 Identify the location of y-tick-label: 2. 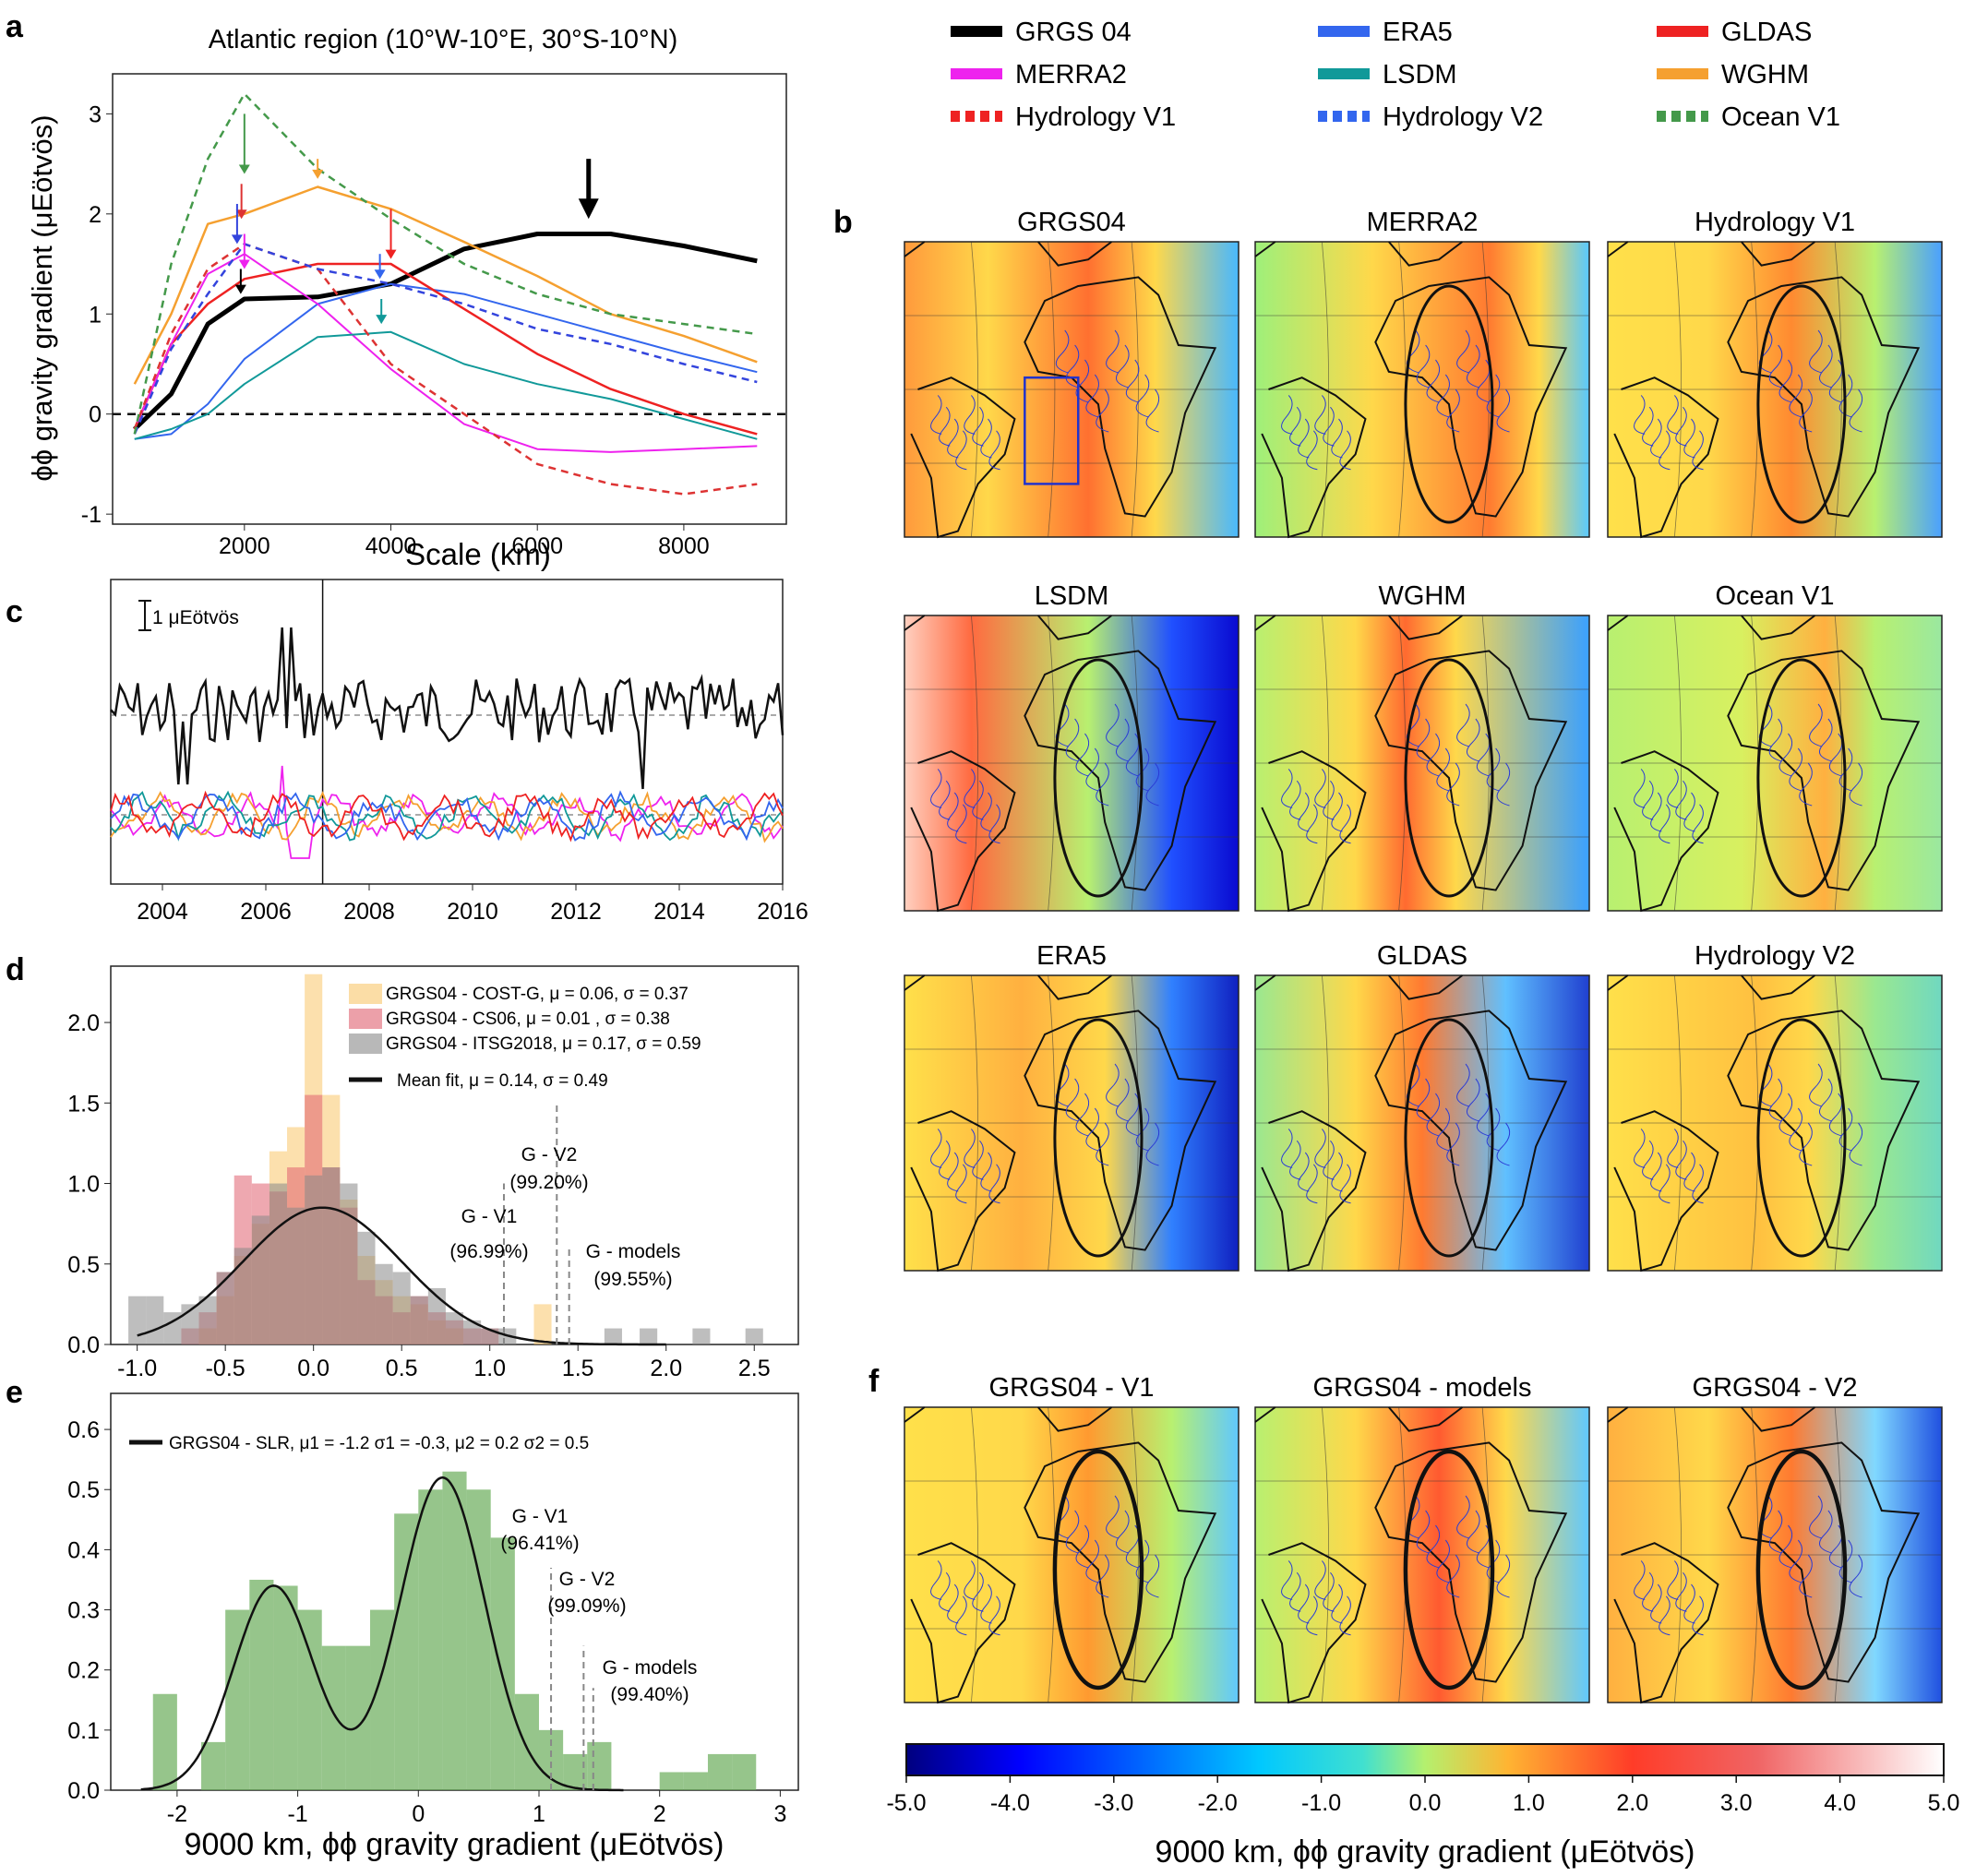
(96, 215).